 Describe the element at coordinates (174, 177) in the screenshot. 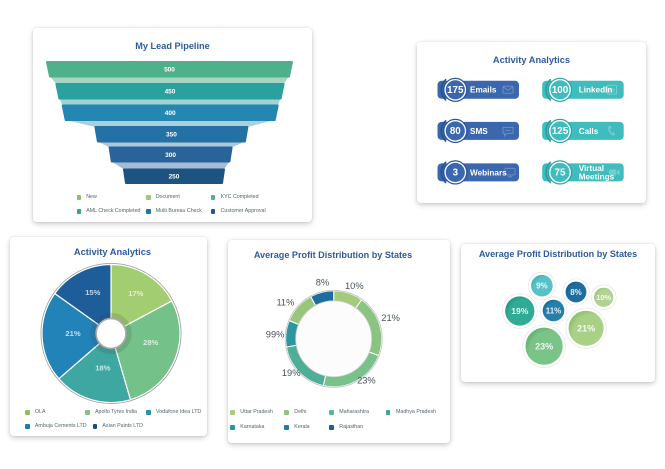

I see `svg-text: 250` at that location.